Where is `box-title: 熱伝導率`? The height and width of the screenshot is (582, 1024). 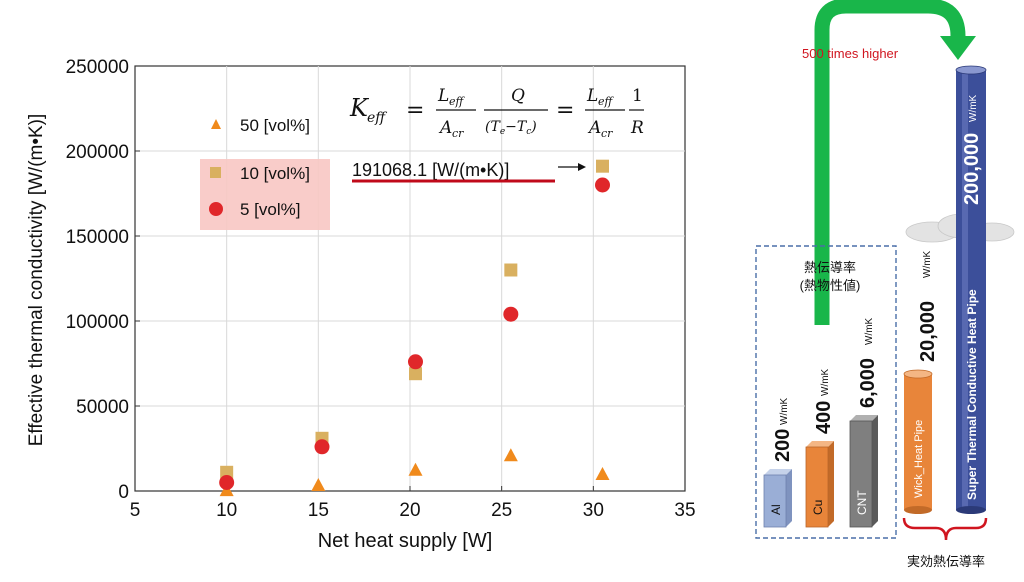
box-title: 熱伝導率 is located at coordinates (830, 267).